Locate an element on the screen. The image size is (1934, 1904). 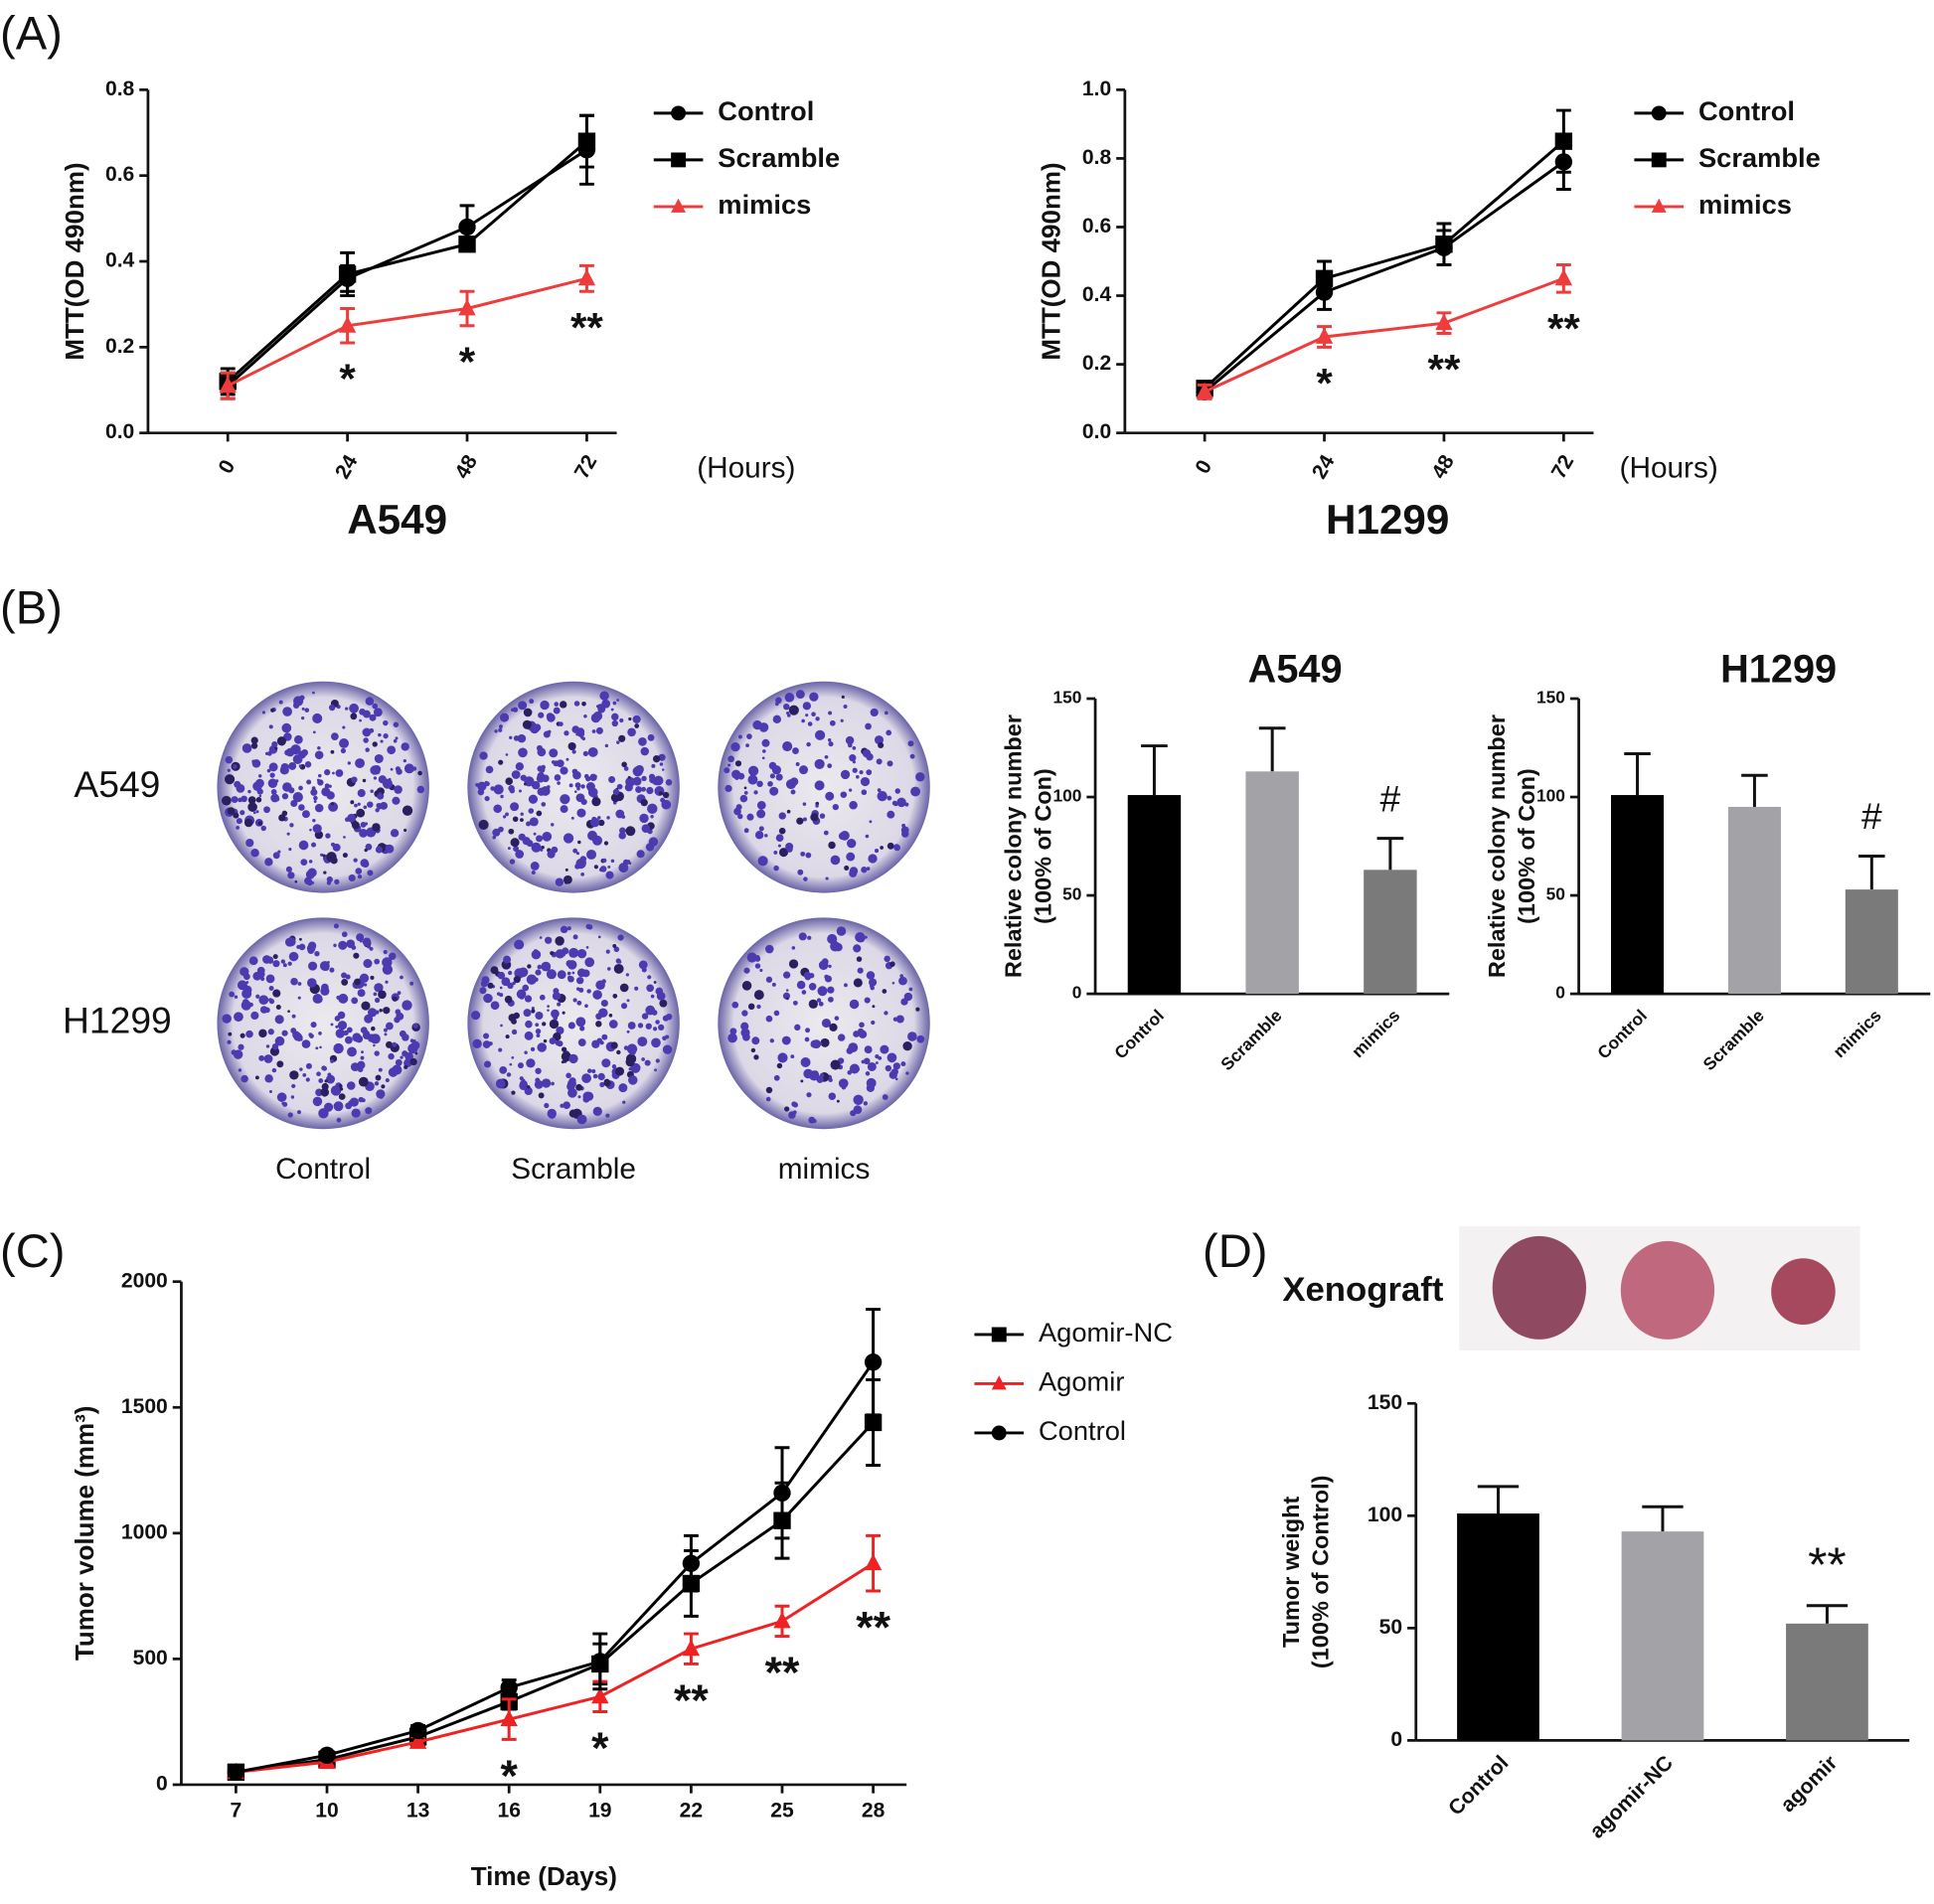
y-tick-label: 0.4 is located at coordinates (120, 260).